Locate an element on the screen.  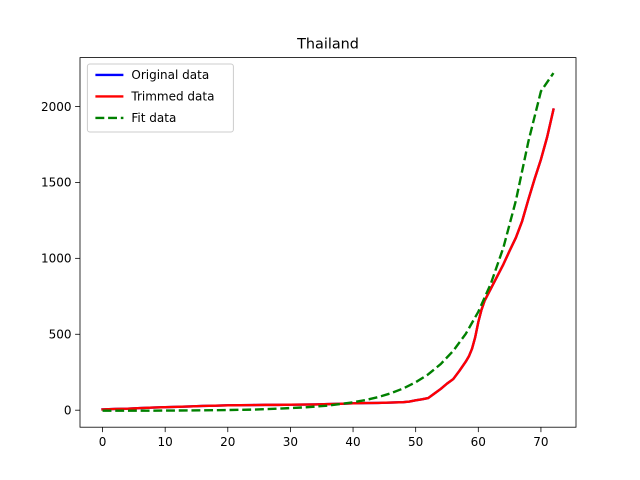
legend-label-0: Original data is located at coordinates (170, 75).